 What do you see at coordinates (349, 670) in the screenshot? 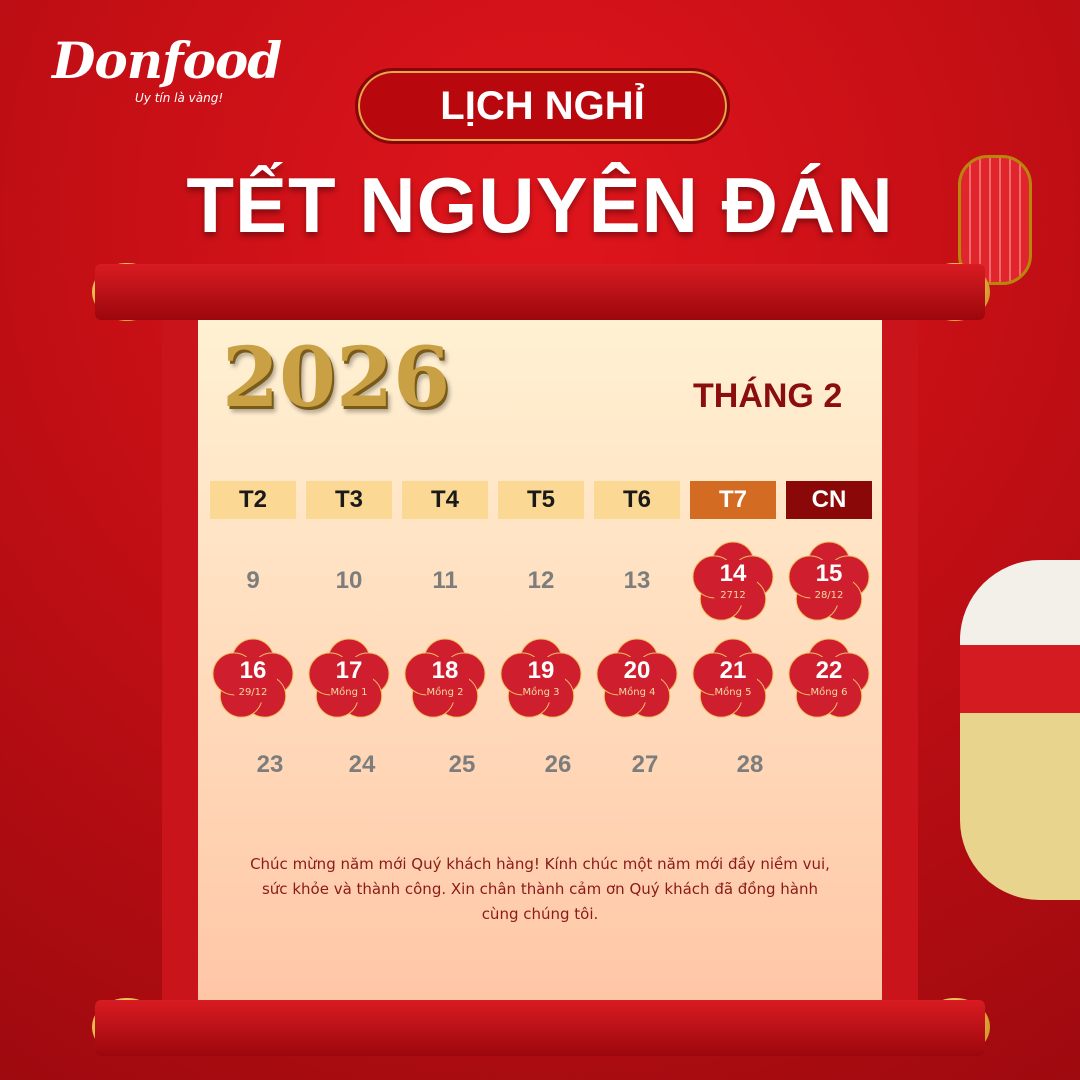
I see `day-number: 17` at bounding box center [349, 670].